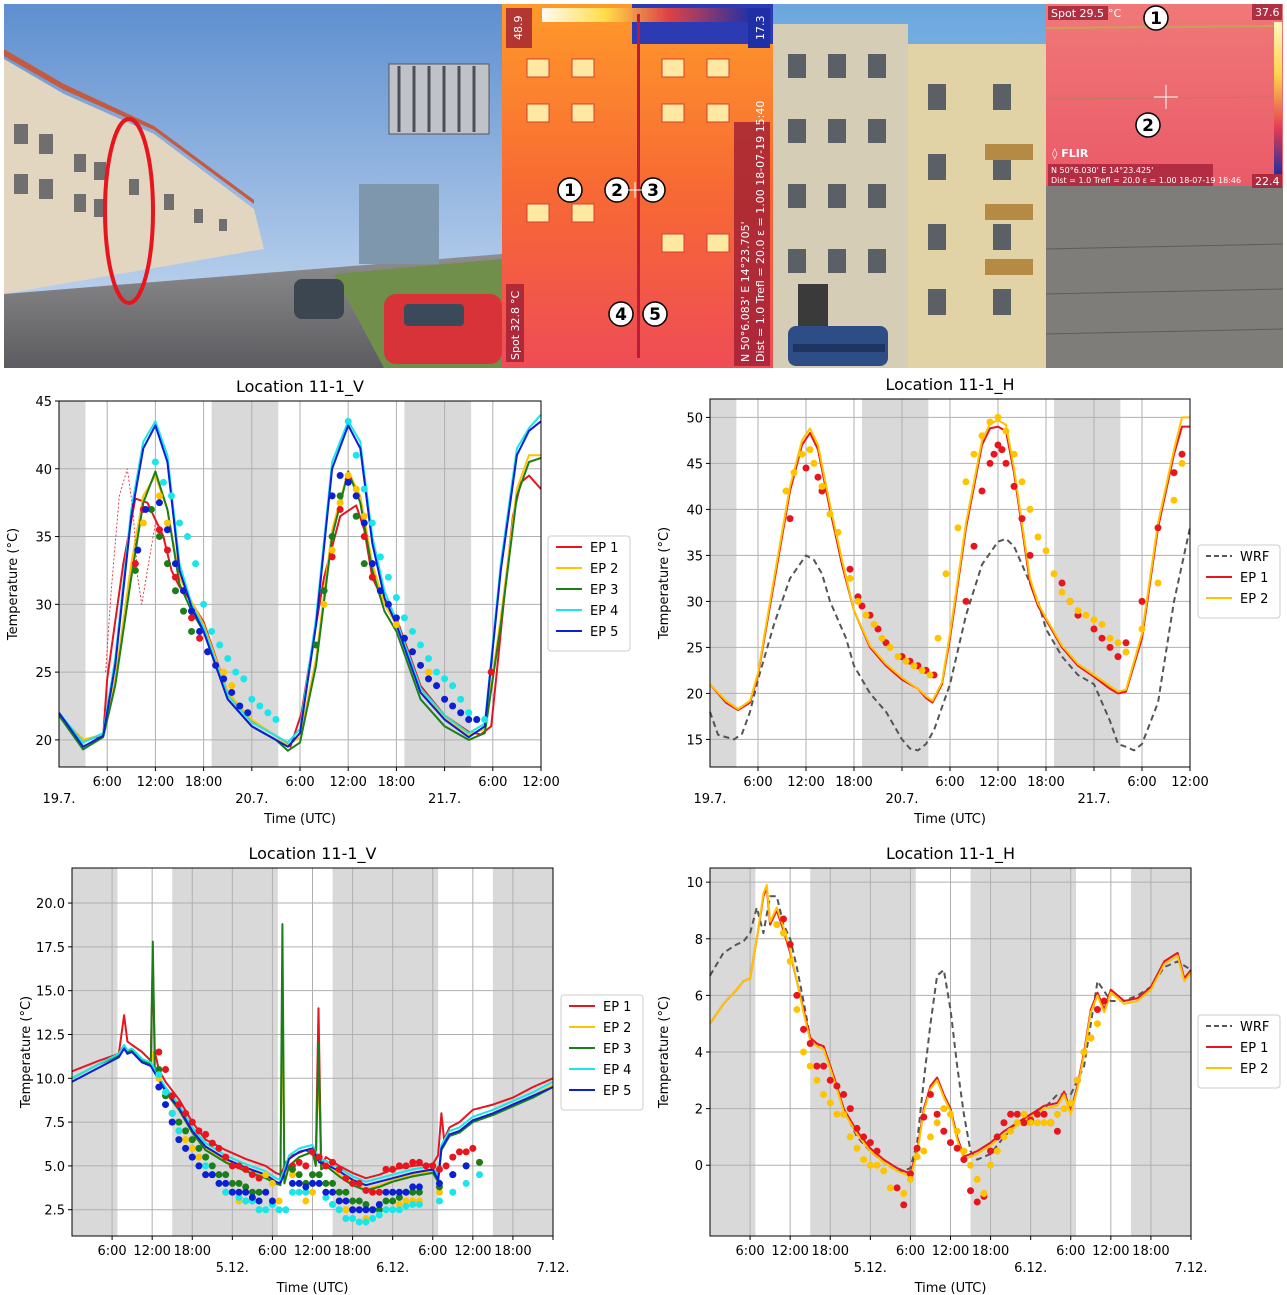 This screenshot has width=1287, height=1295. What do you see at coordinates (694, 510) in the screenshot?
I see `y-tick-label: 40` at bounding box center [694, 510].